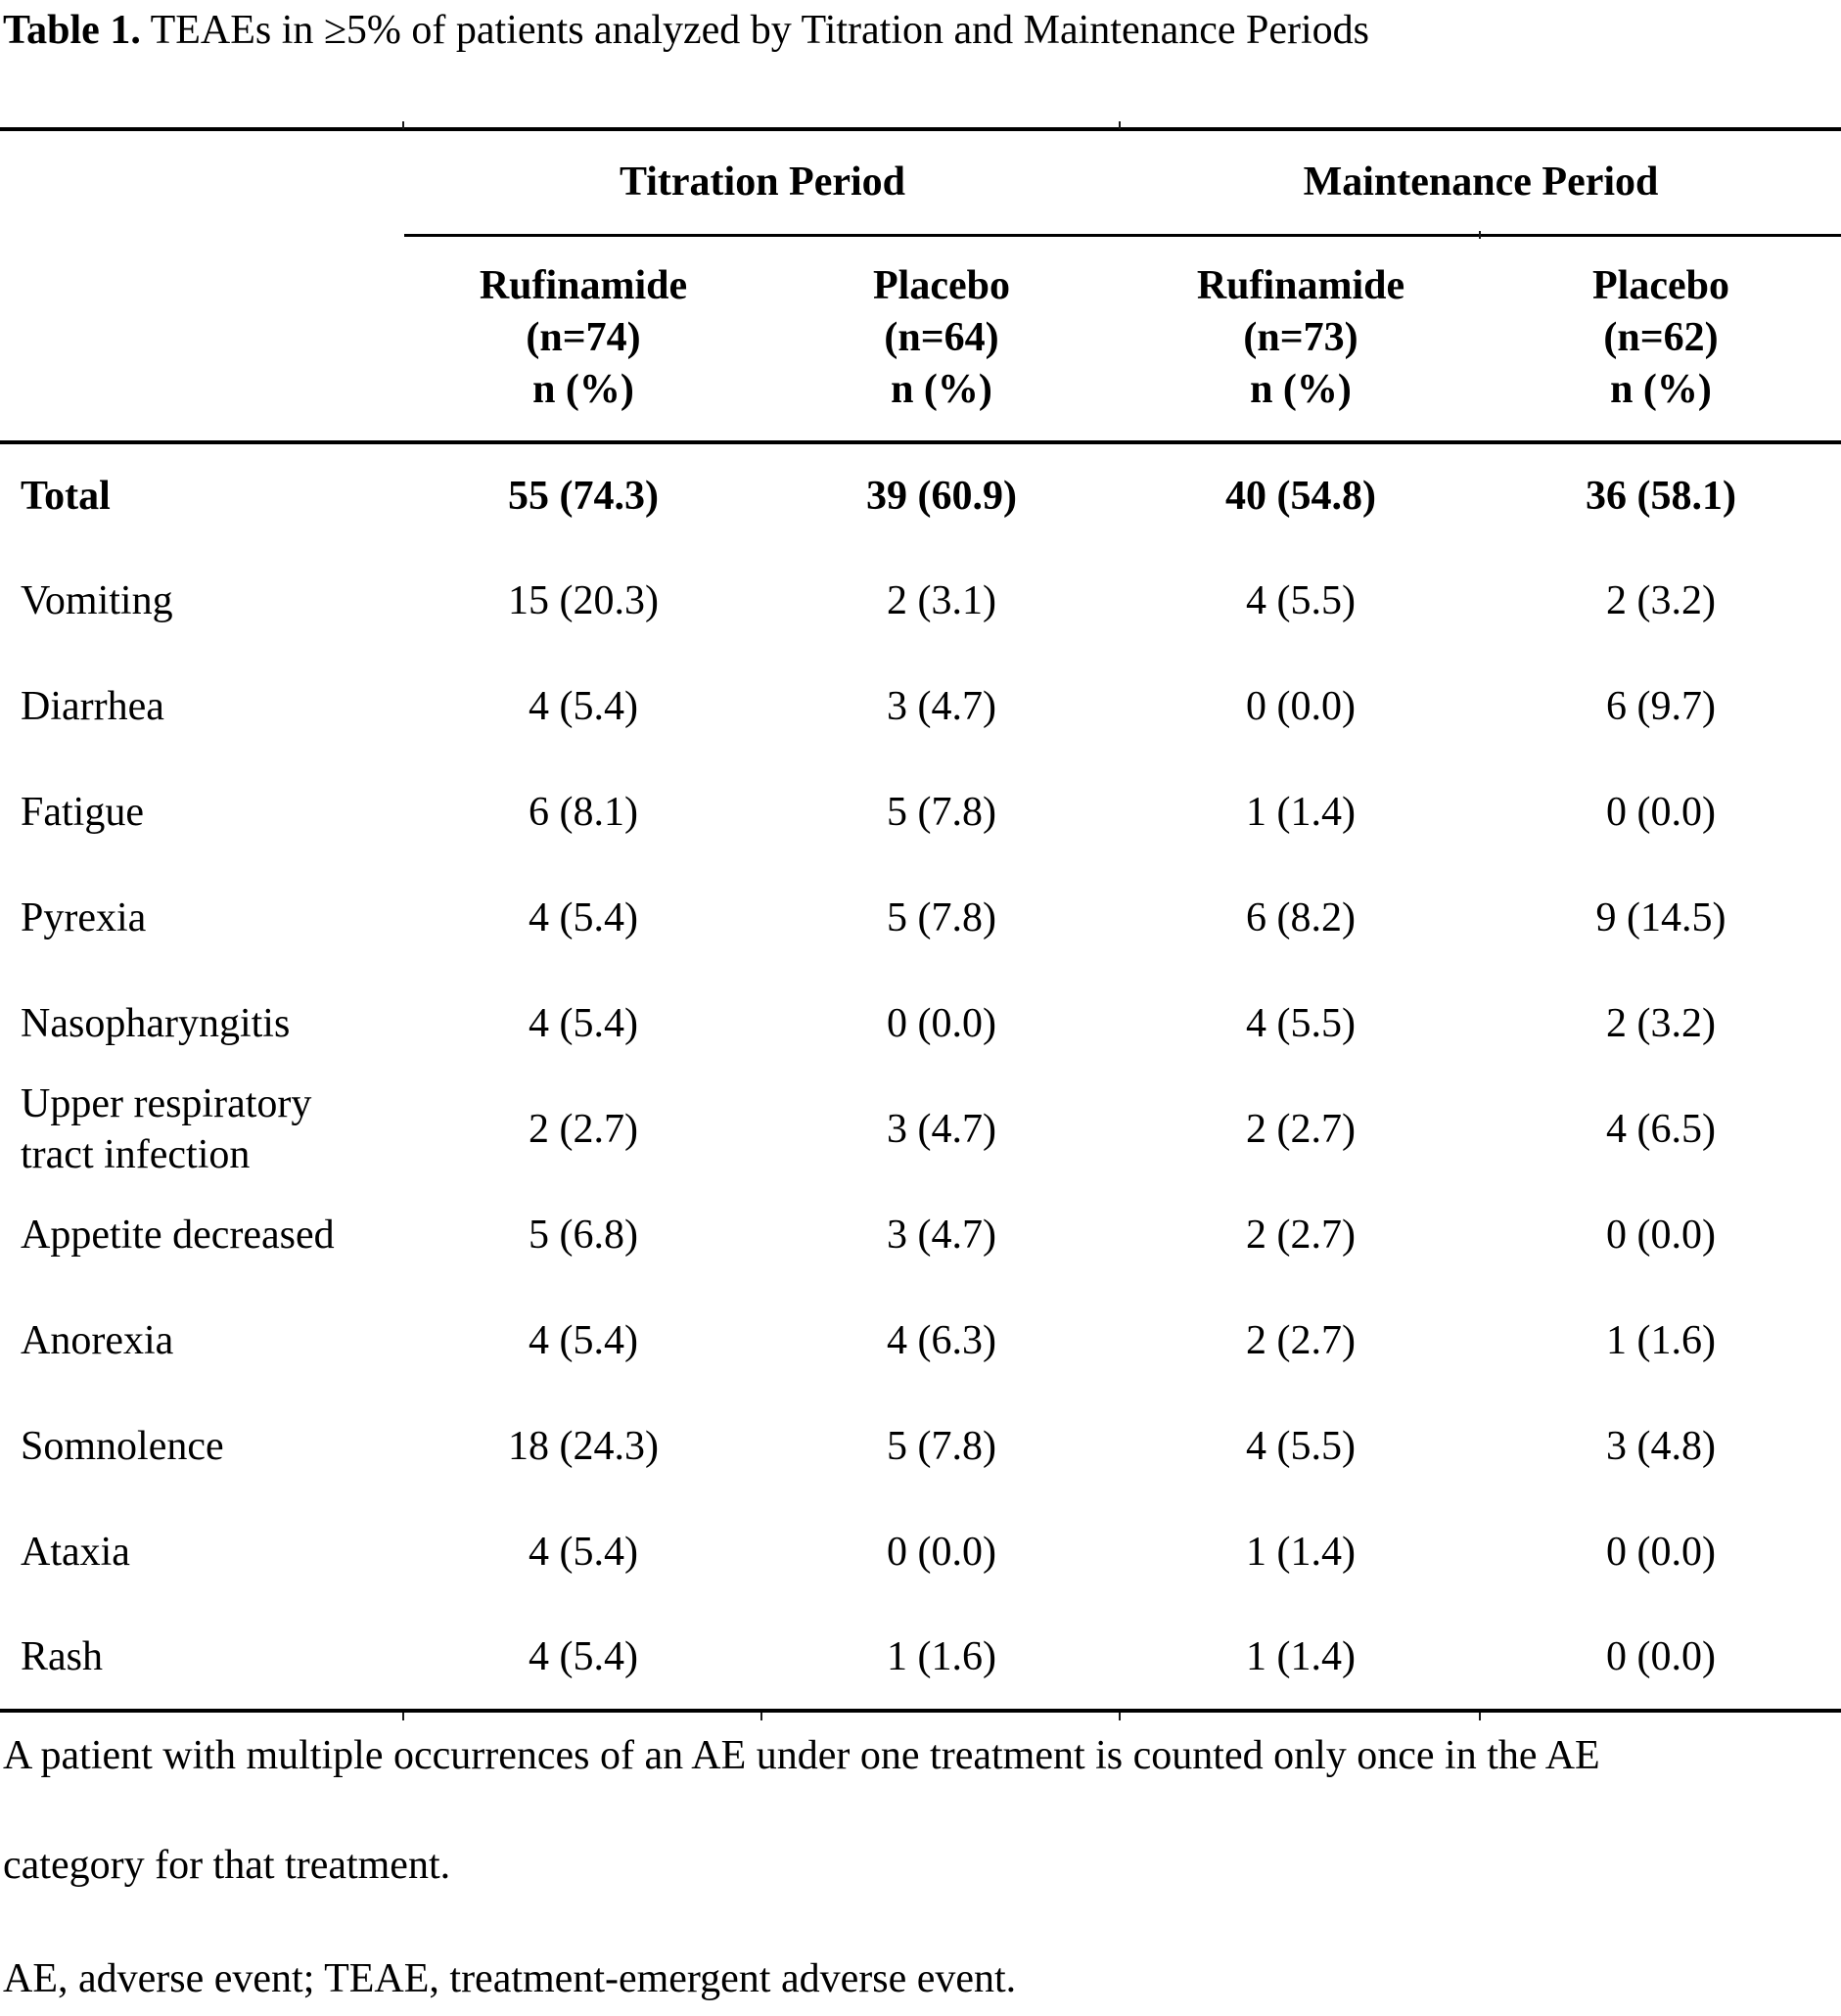 This screenshot has width=1841, height=2016. I want to click on value-cell: 2 (3.1), so click(941, 600).